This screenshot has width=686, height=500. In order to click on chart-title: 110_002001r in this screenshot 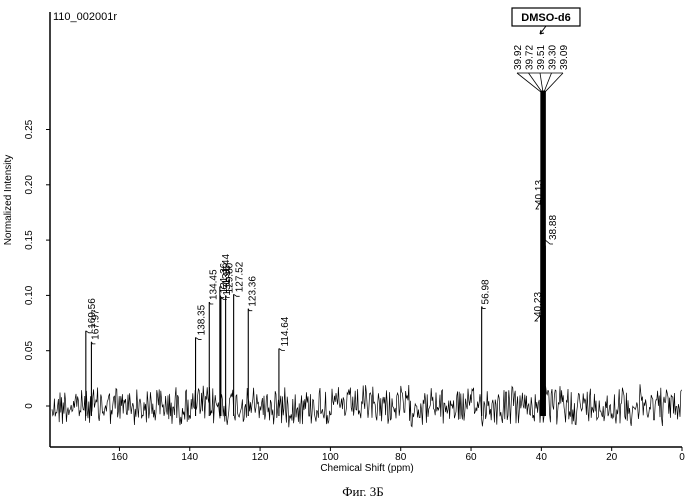, I will do `click(85, 17)`.